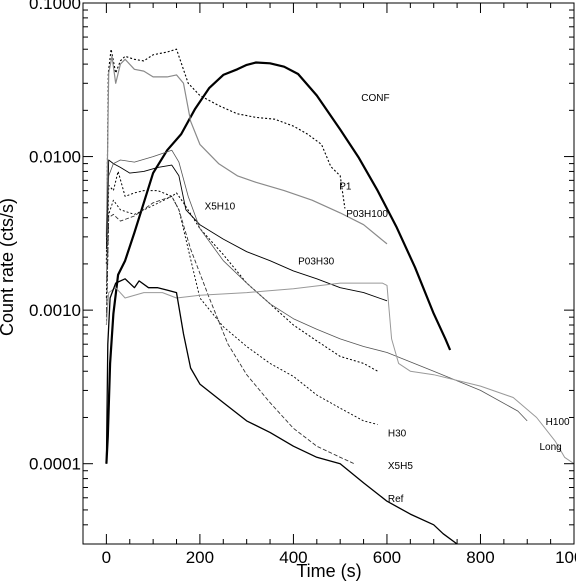  What do you see at coordinates (55, 157) in the screenshot?
I see `y-tick-label: 0.0100` at bounding box center [55, 157].